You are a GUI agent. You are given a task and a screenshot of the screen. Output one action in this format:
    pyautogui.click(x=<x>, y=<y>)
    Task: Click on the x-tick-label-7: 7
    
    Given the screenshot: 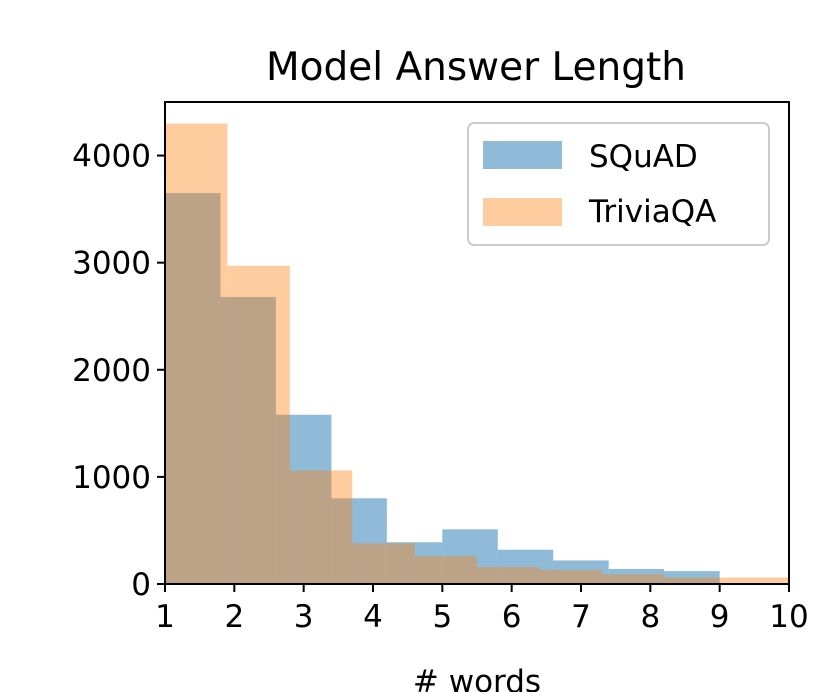 What is the action you would take?
    pyautogui.click(x=581, y=617)
    